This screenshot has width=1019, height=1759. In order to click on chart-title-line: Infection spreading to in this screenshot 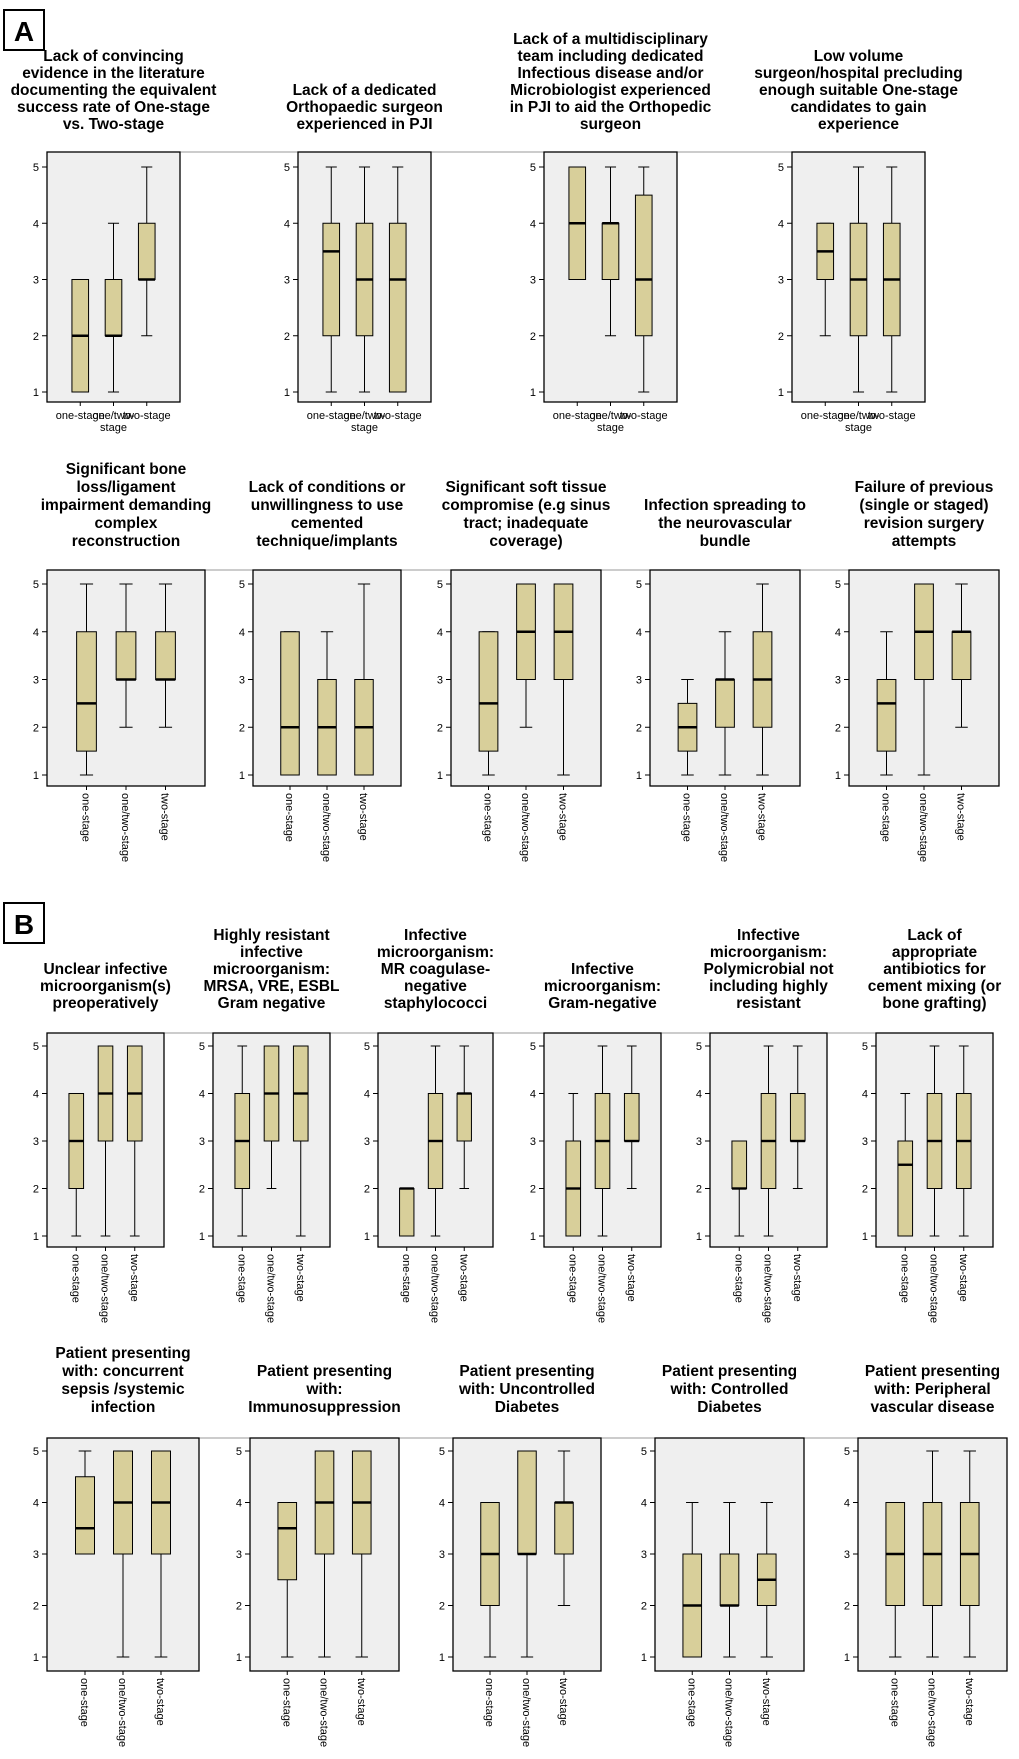, I will do `click(725, 505)`.